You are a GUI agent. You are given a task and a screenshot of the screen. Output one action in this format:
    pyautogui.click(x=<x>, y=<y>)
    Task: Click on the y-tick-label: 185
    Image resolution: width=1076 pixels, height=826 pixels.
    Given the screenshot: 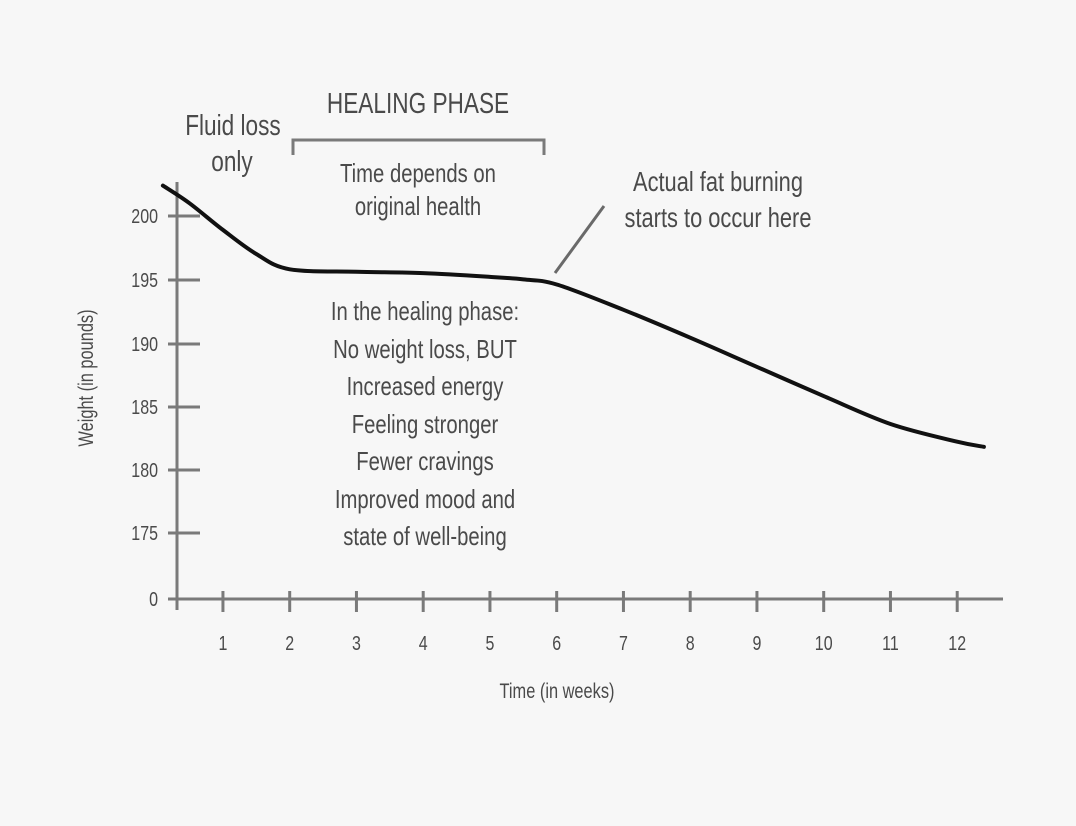 What is the action you would take?
    pyautogui.click(x=144, y=407)
    